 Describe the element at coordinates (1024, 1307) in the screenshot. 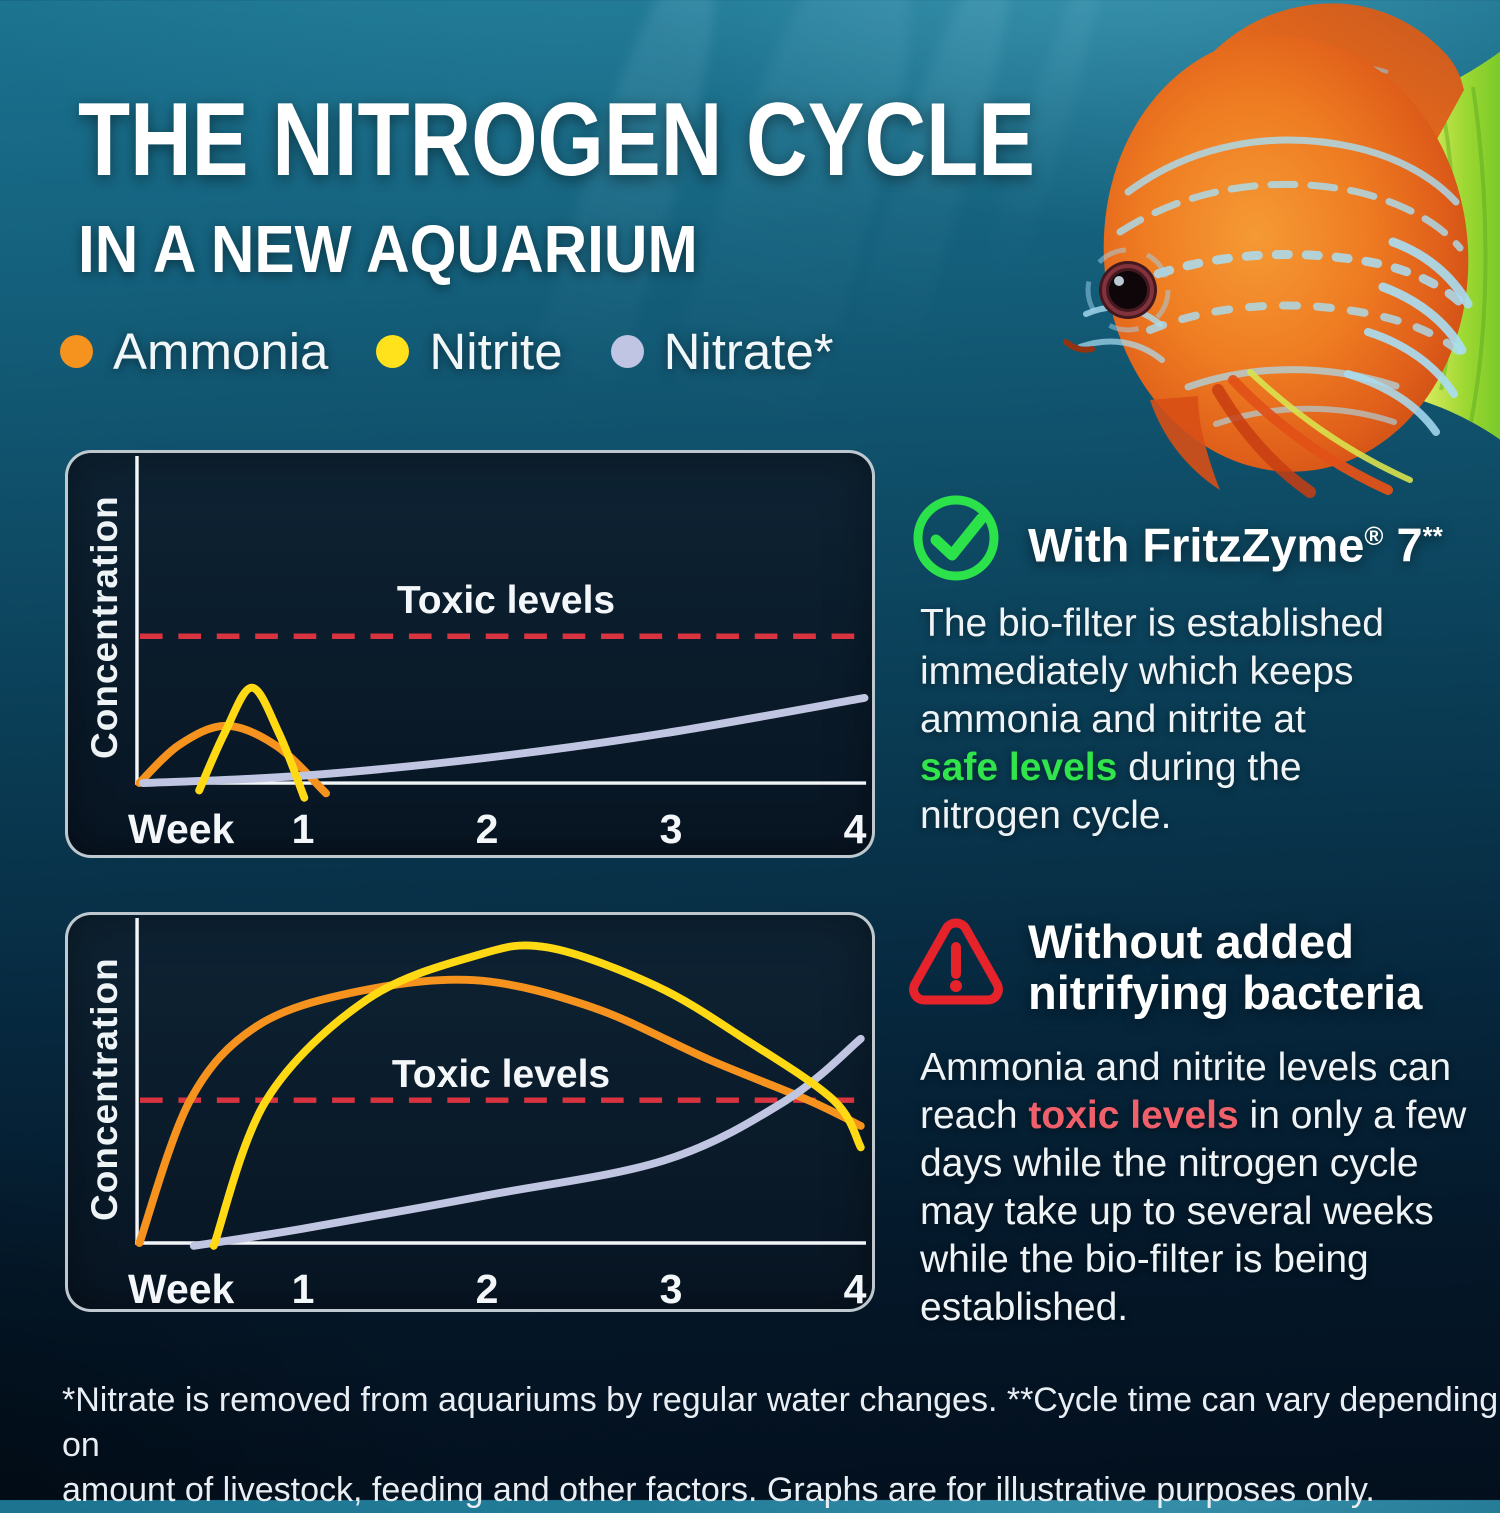

I see `body-text: established.` at that location.